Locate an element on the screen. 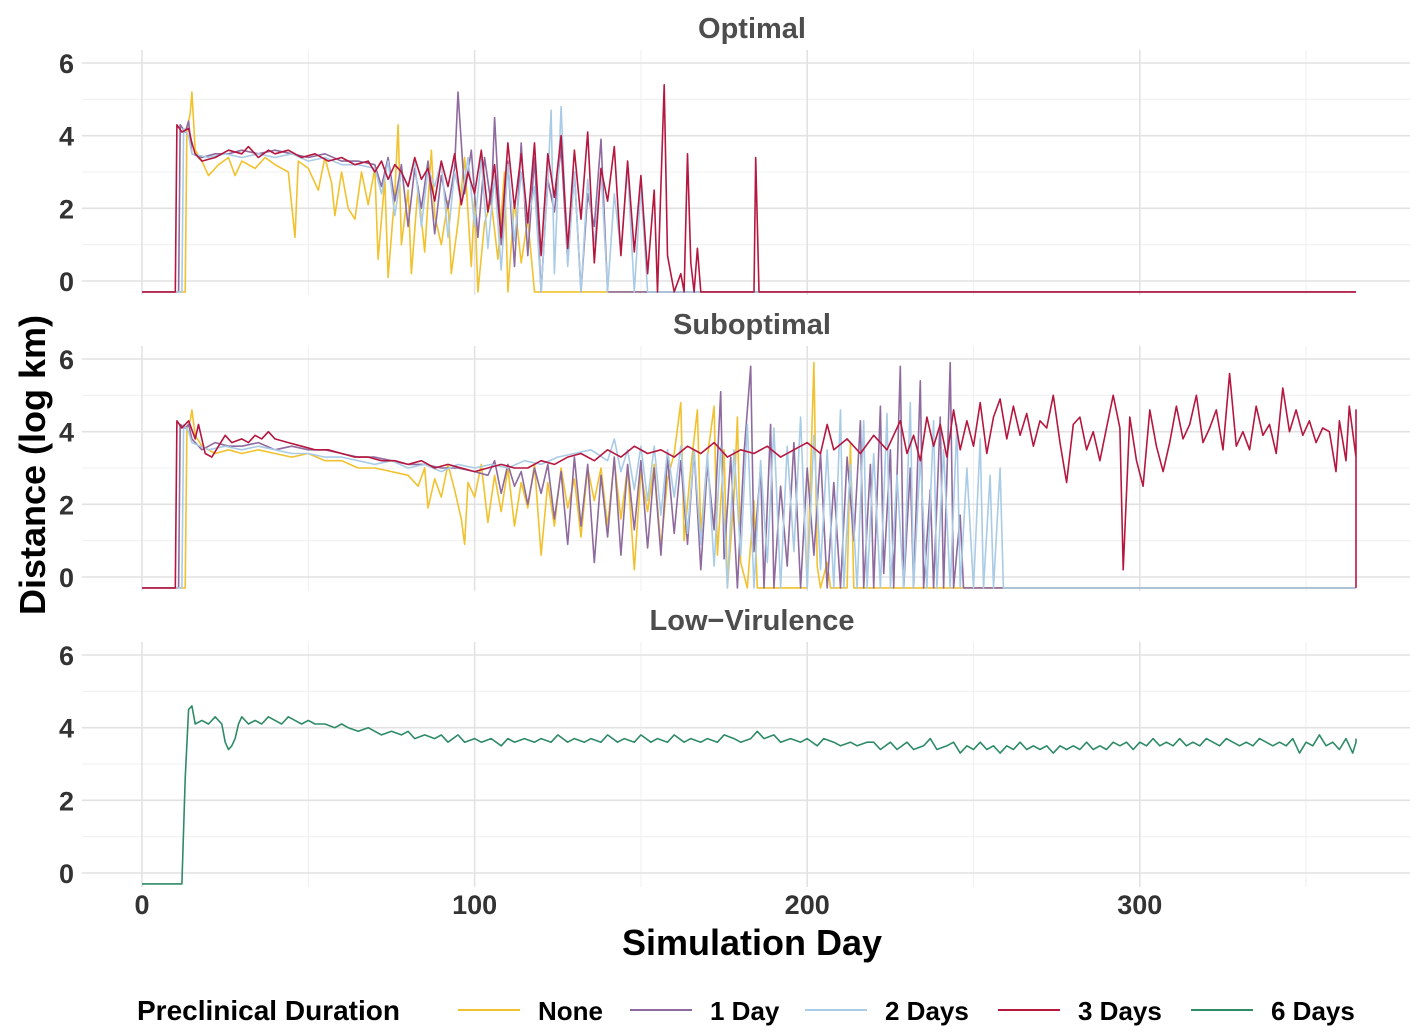 This screenshot has height=1033, width=1420. legend-label-2-days: 2 Days is located at coordinates (927, 1011).